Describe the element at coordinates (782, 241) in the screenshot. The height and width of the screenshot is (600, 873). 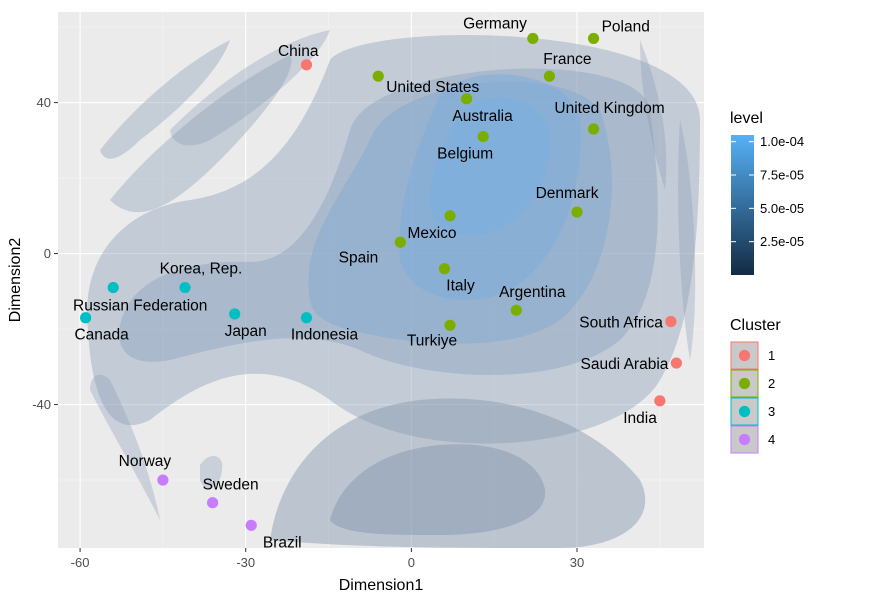
I see `level-tick-label: 2.5e-05` at that location.